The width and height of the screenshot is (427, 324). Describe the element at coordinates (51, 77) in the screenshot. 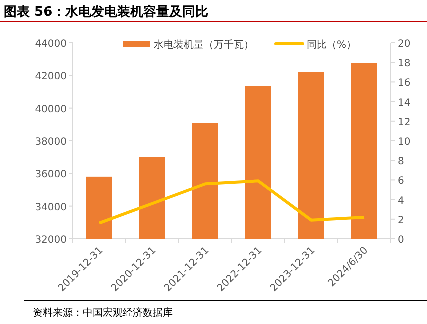

I see `y-tick-label: 42000` at that location.